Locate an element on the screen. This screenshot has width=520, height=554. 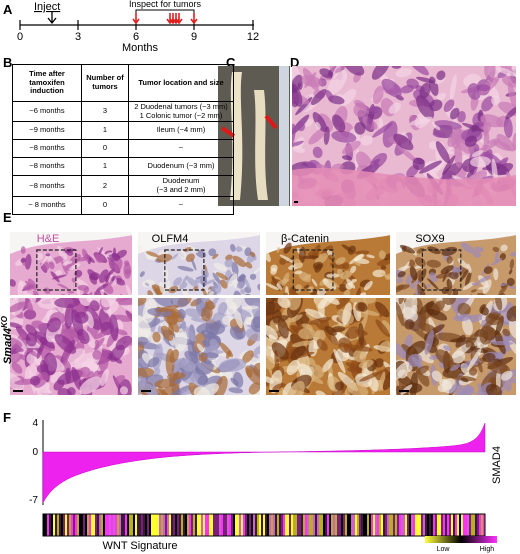
timeline-tick: 6 is located at coordinates (136, 37).